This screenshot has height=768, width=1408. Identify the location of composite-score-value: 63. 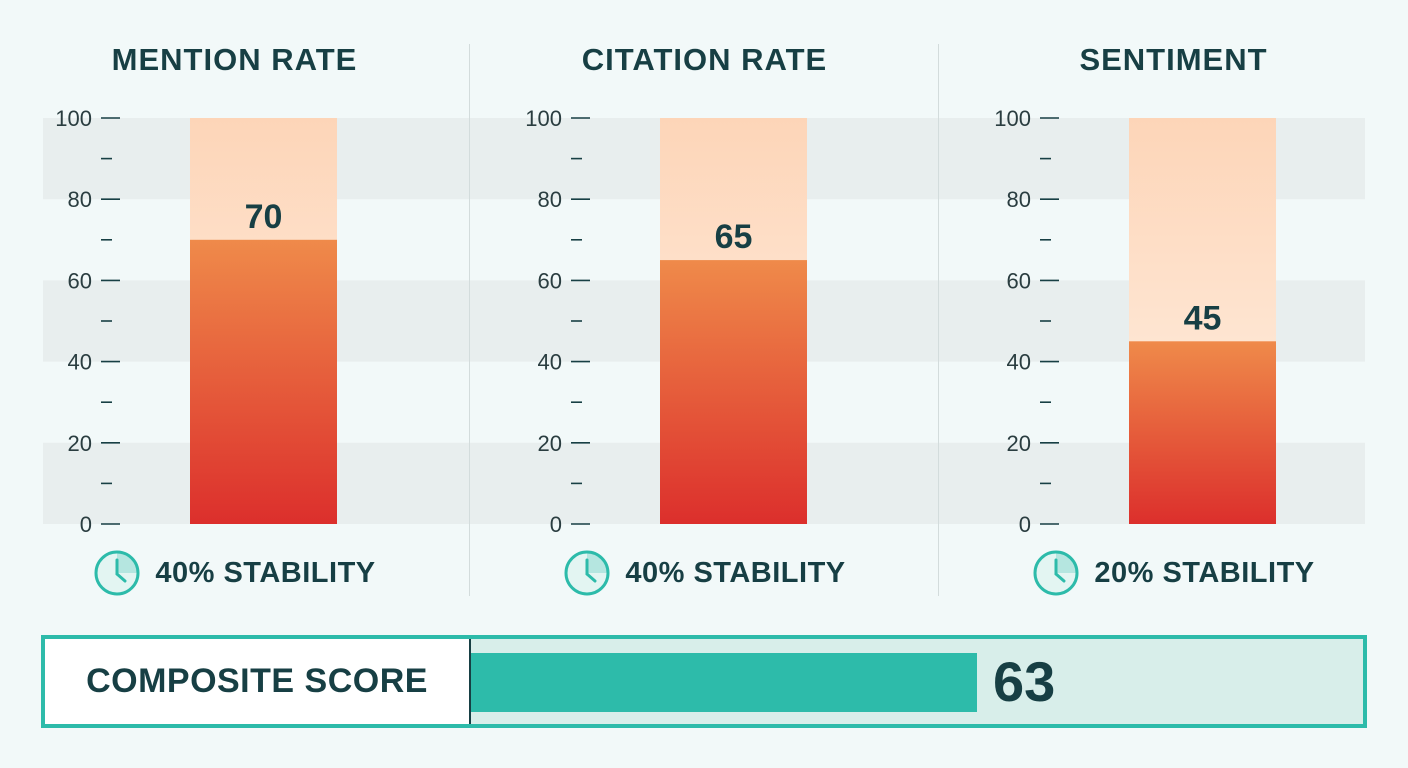
(1024, 681).